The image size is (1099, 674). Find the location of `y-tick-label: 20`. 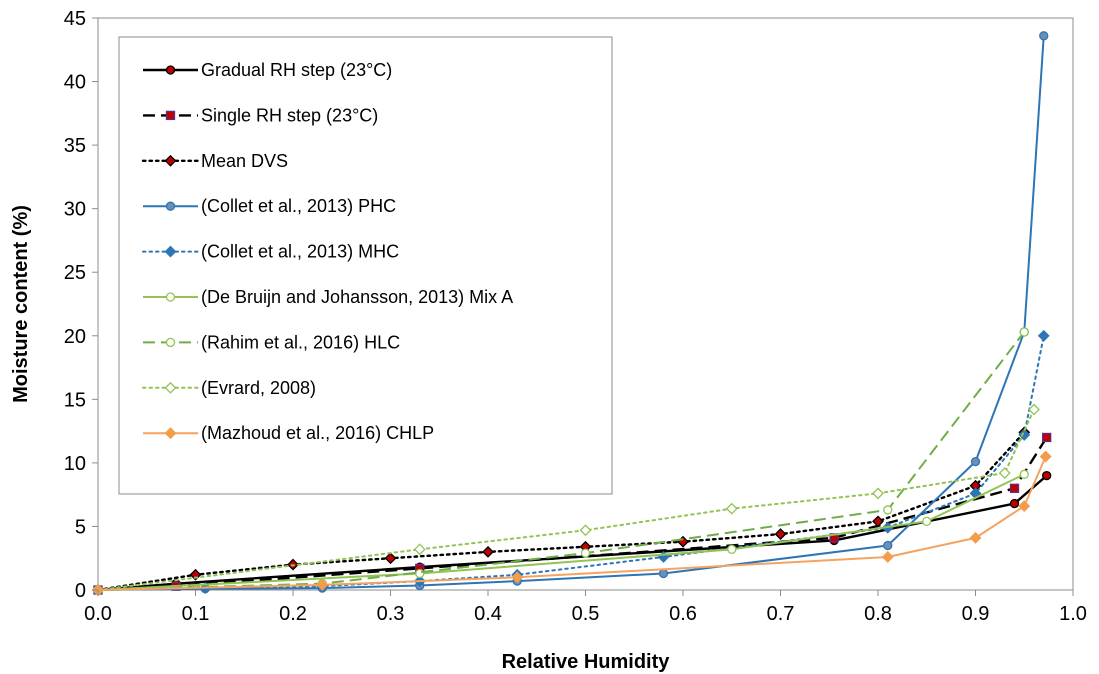

y-tick-label: 20 is located at coordinates (75, 337).